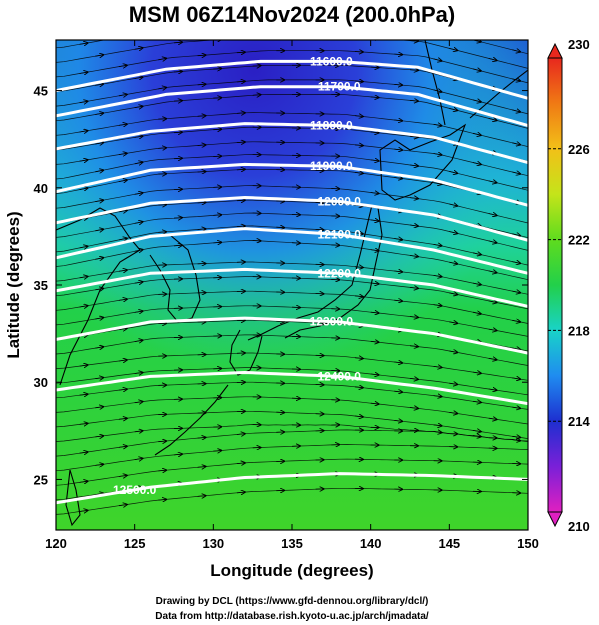 The height and width of the screenshot is (625, 599). Describe the element at coordinates (292, 543) in the screenshot. I see `x-tick-label: 135` at that location.